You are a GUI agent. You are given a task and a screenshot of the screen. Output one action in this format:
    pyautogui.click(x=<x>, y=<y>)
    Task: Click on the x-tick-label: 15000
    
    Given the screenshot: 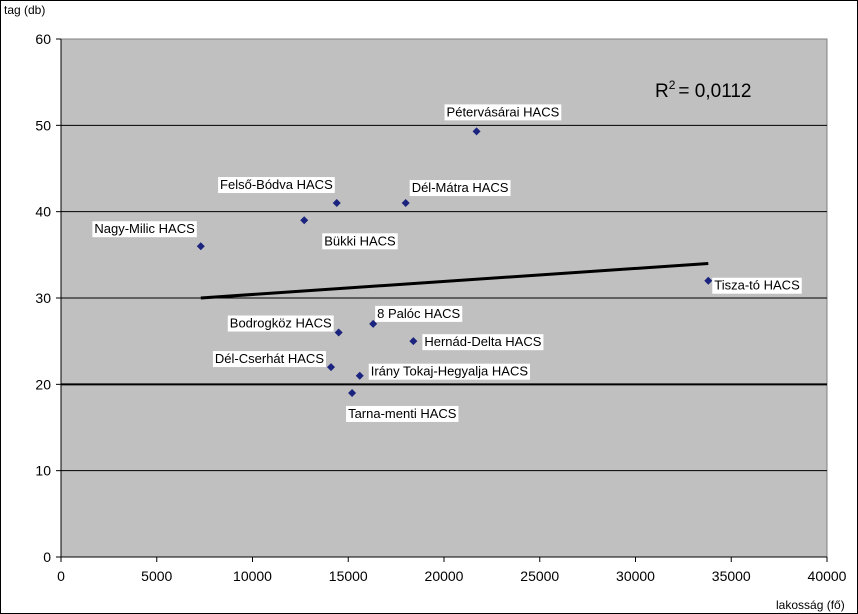 What is the action you would take?
    pyautogui.click(x=348, y=576)
    